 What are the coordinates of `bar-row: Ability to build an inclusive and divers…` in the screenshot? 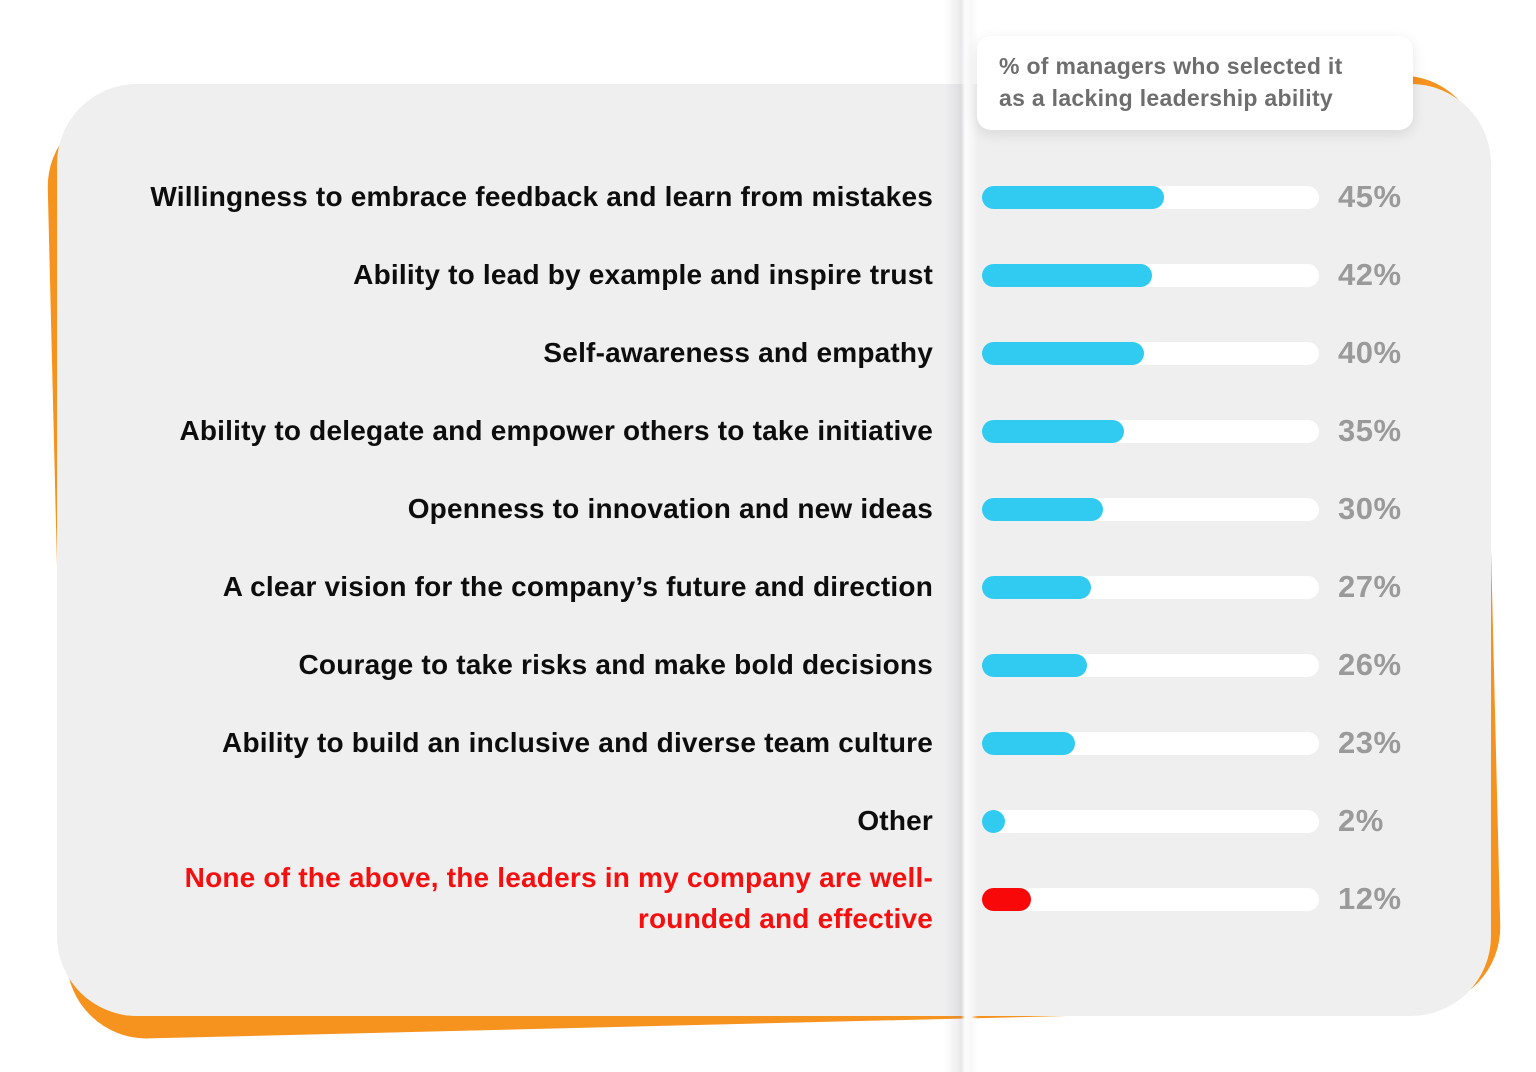 It's located at (768, 743).